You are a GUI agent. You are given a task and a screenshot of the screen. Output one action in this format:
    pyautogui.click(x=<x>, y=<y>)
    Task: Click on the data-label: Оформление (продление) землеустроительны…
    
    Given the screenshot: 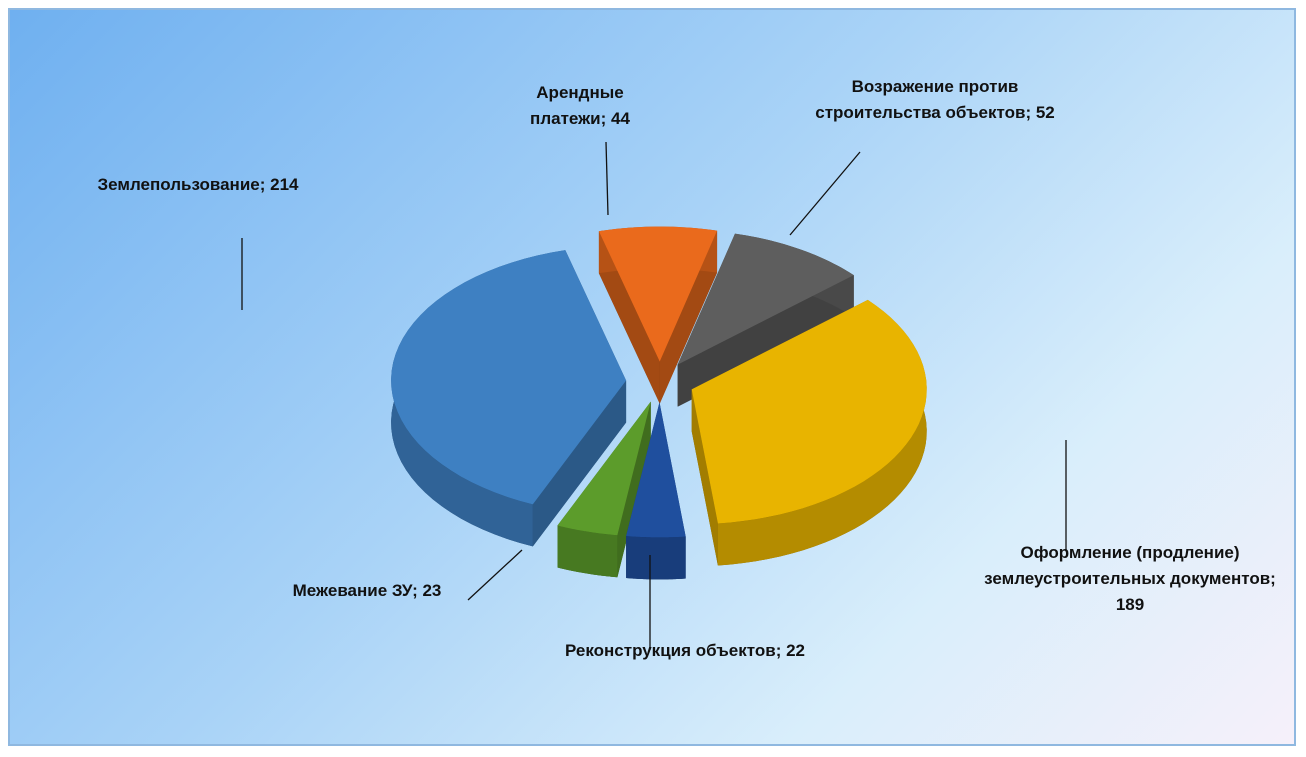 What is the action you would take?
    pyautogui.click(x=1130, y=579)
    